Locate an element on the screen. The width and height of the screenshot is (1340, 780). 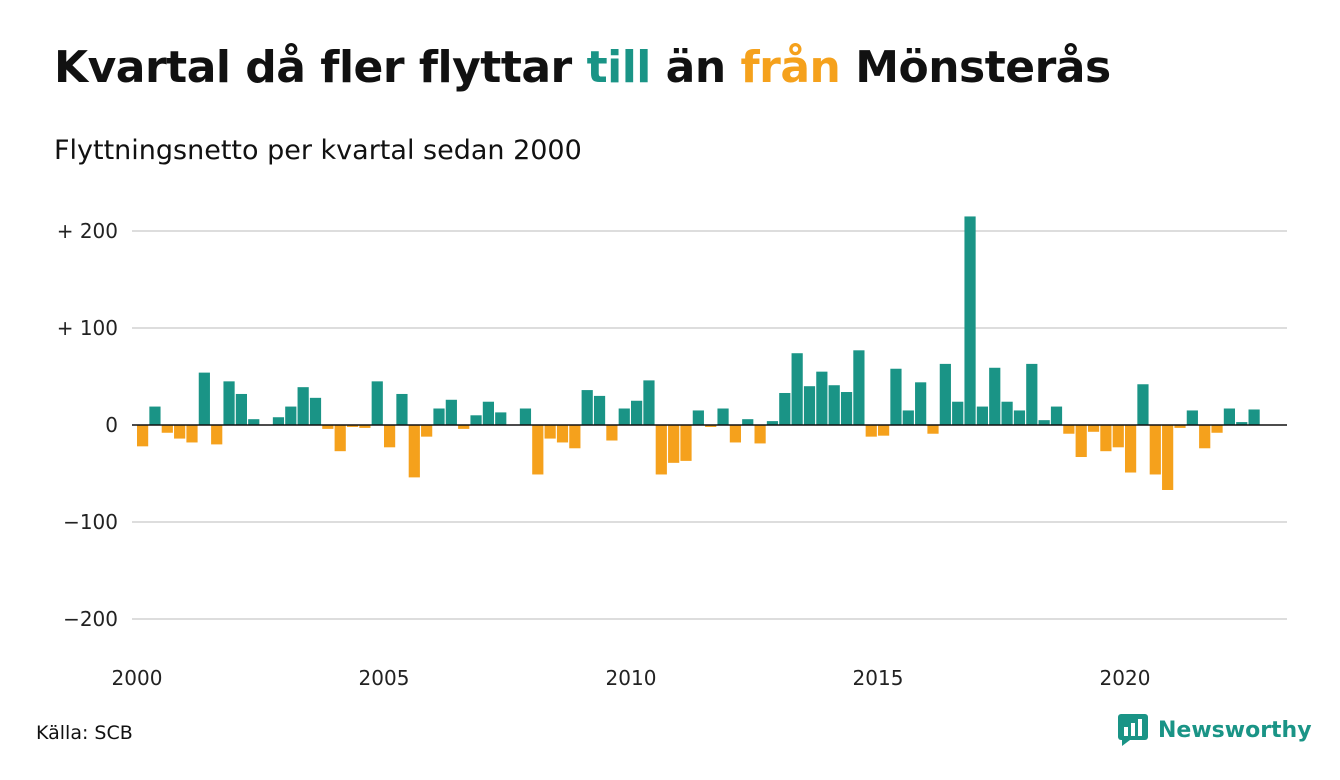
title-part-1: Kvartal då fler flyttar is located at coordinates (320, 67).